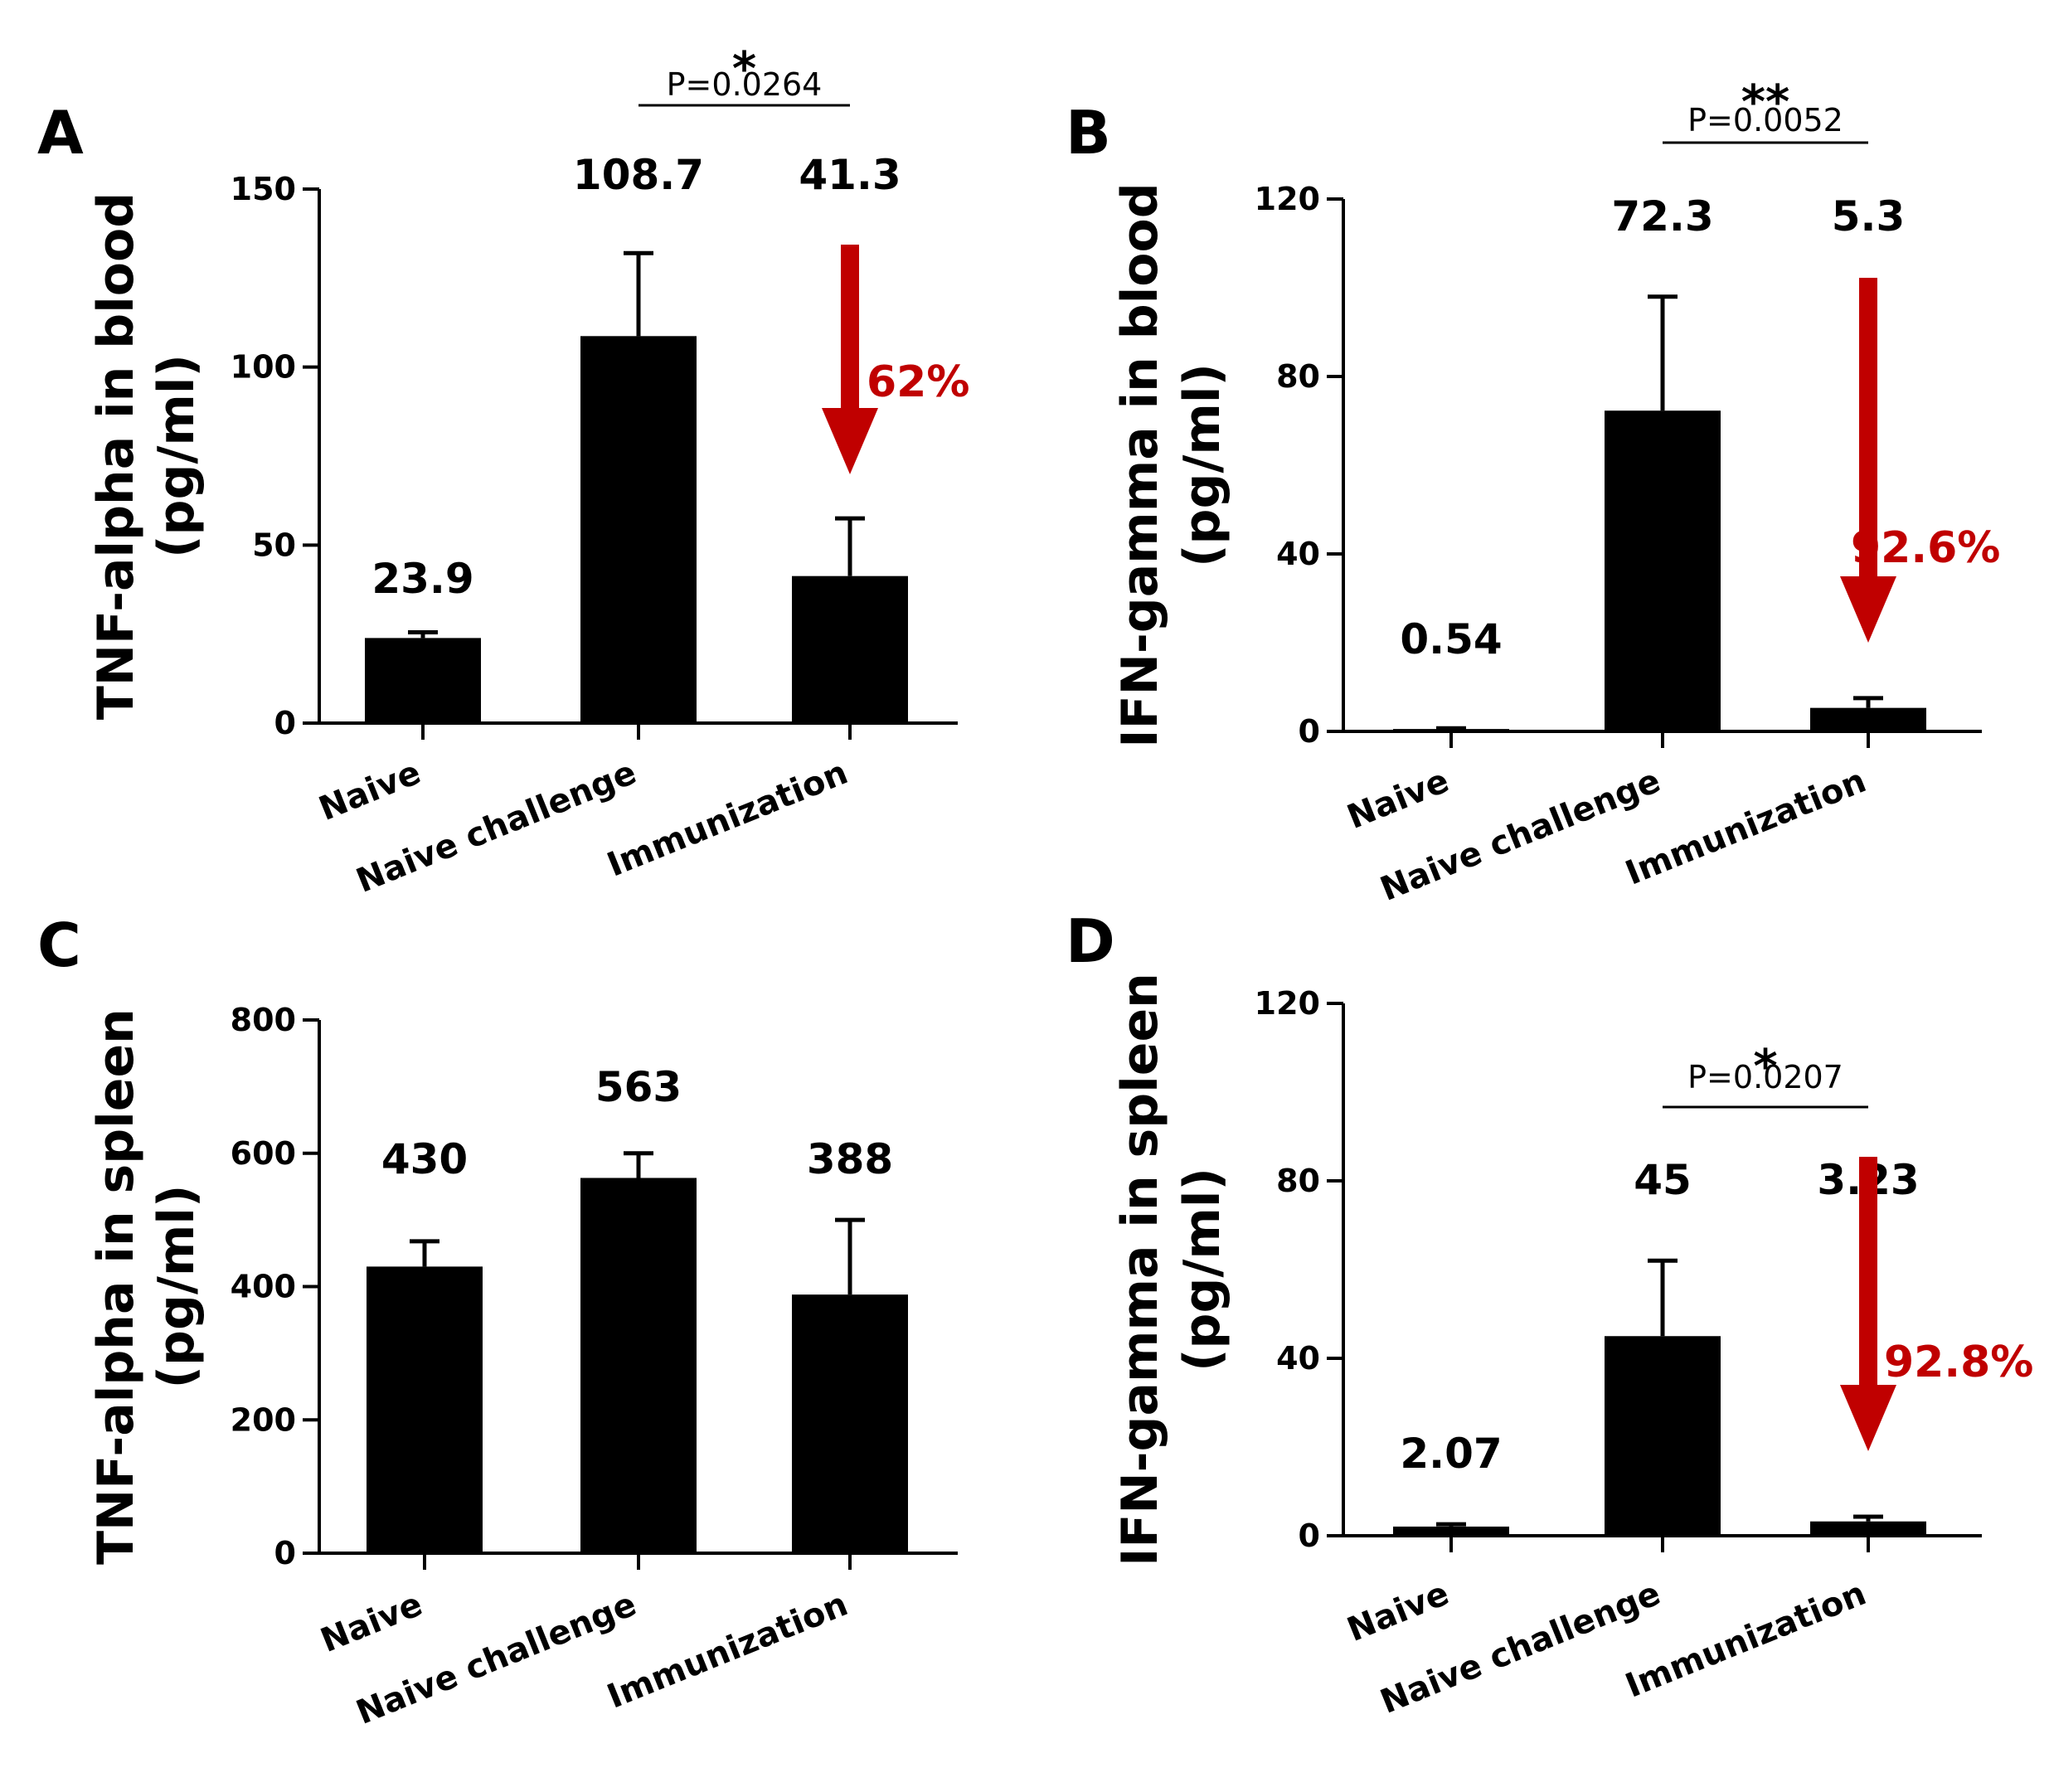 The height and width of the screenshot is (1792, 2049). Describe the element at coordinates (263, 1419) in the screenshot. I see `y-tick-label: 200` at that location.